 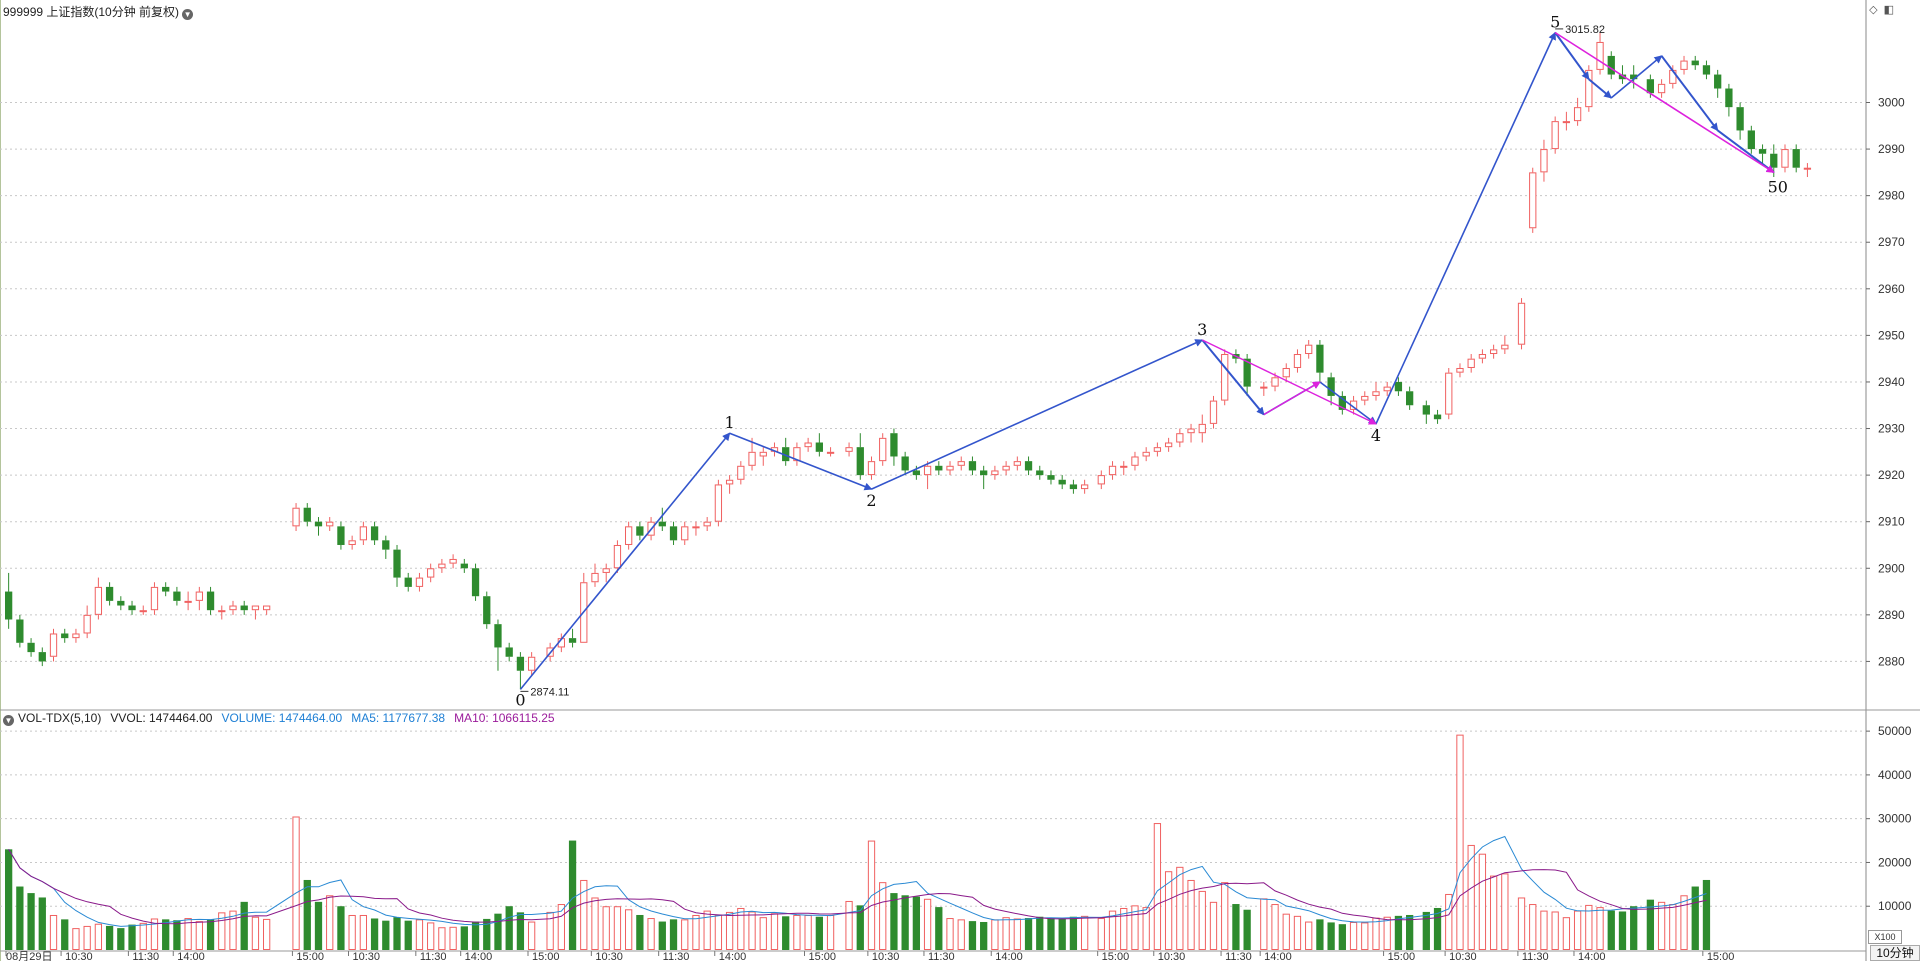 I want to click on time-tick-label: 14:00, so click(x=1278, y=956).